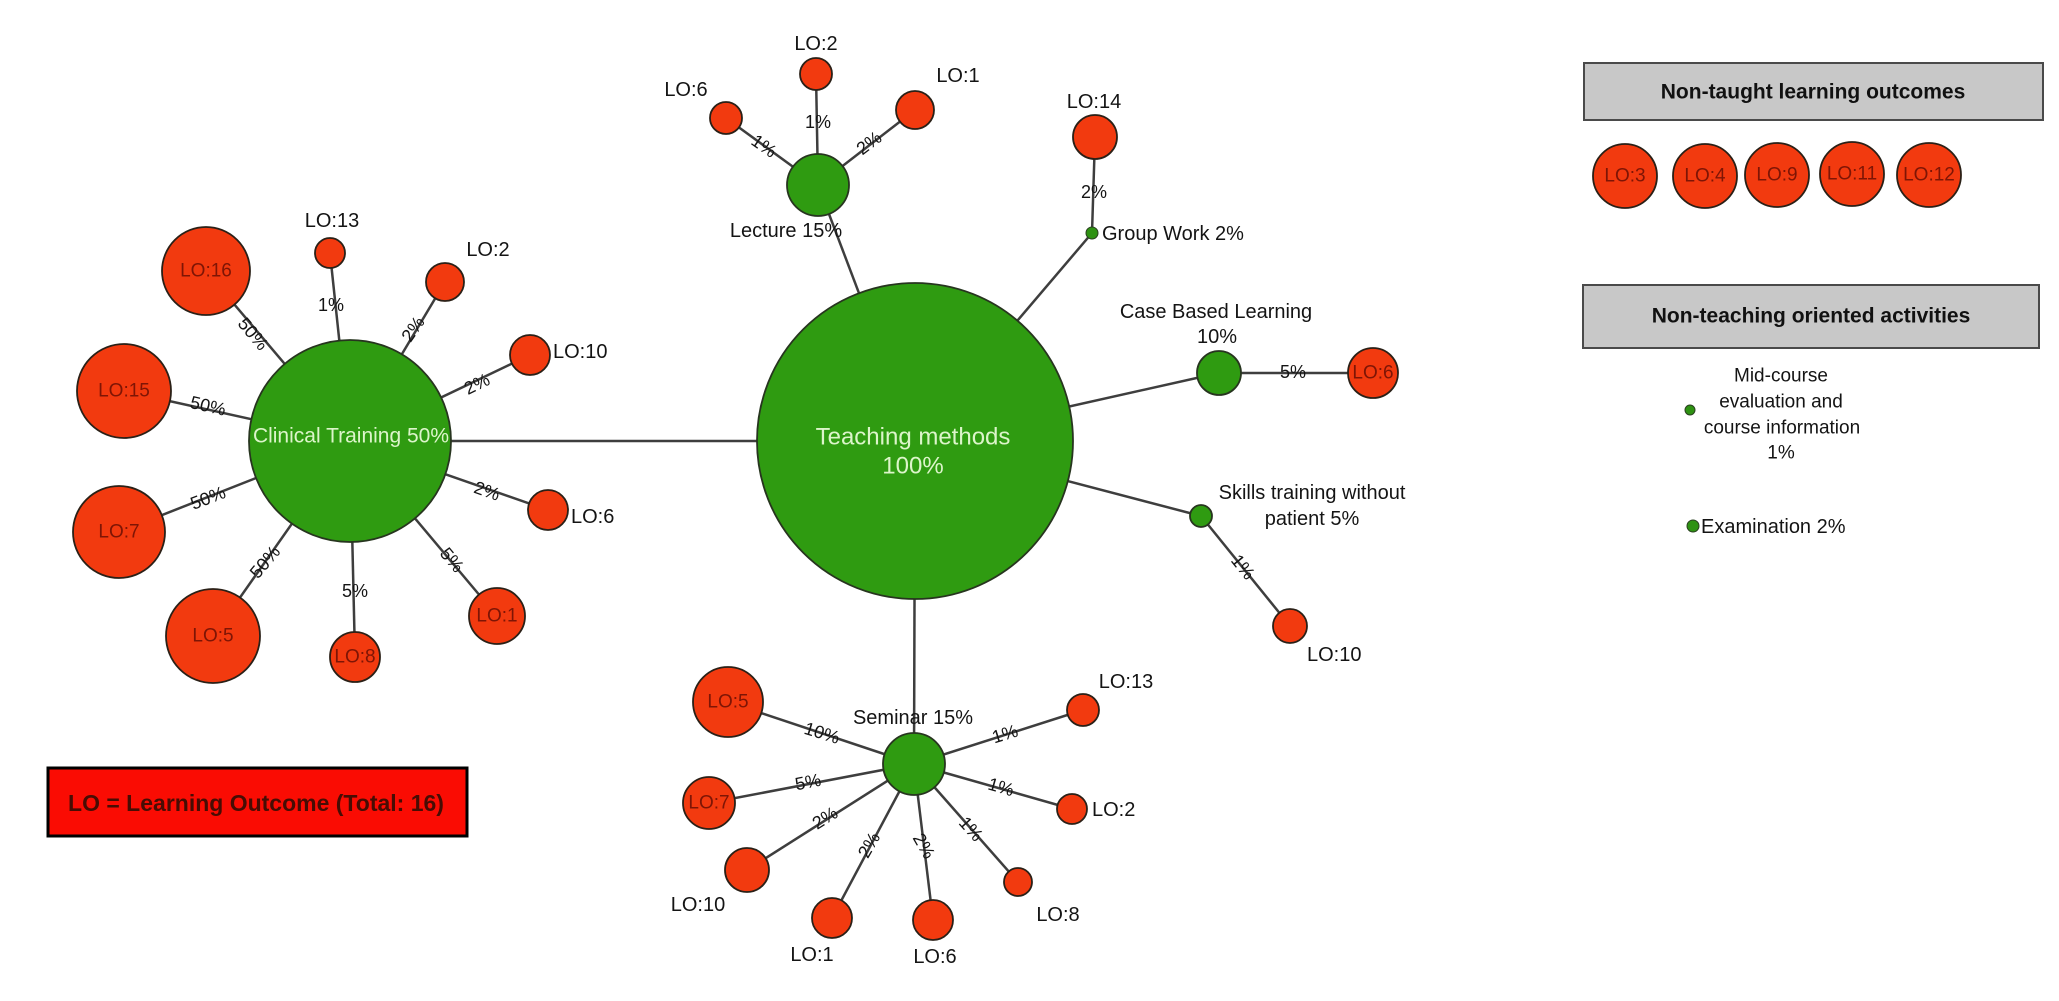 The height and width of the screenshot is (1001, 2059). Describe the element at coordinates (1057, 915) in the screenshot. I see `seminar-lo8-label: LO:8` at that location.